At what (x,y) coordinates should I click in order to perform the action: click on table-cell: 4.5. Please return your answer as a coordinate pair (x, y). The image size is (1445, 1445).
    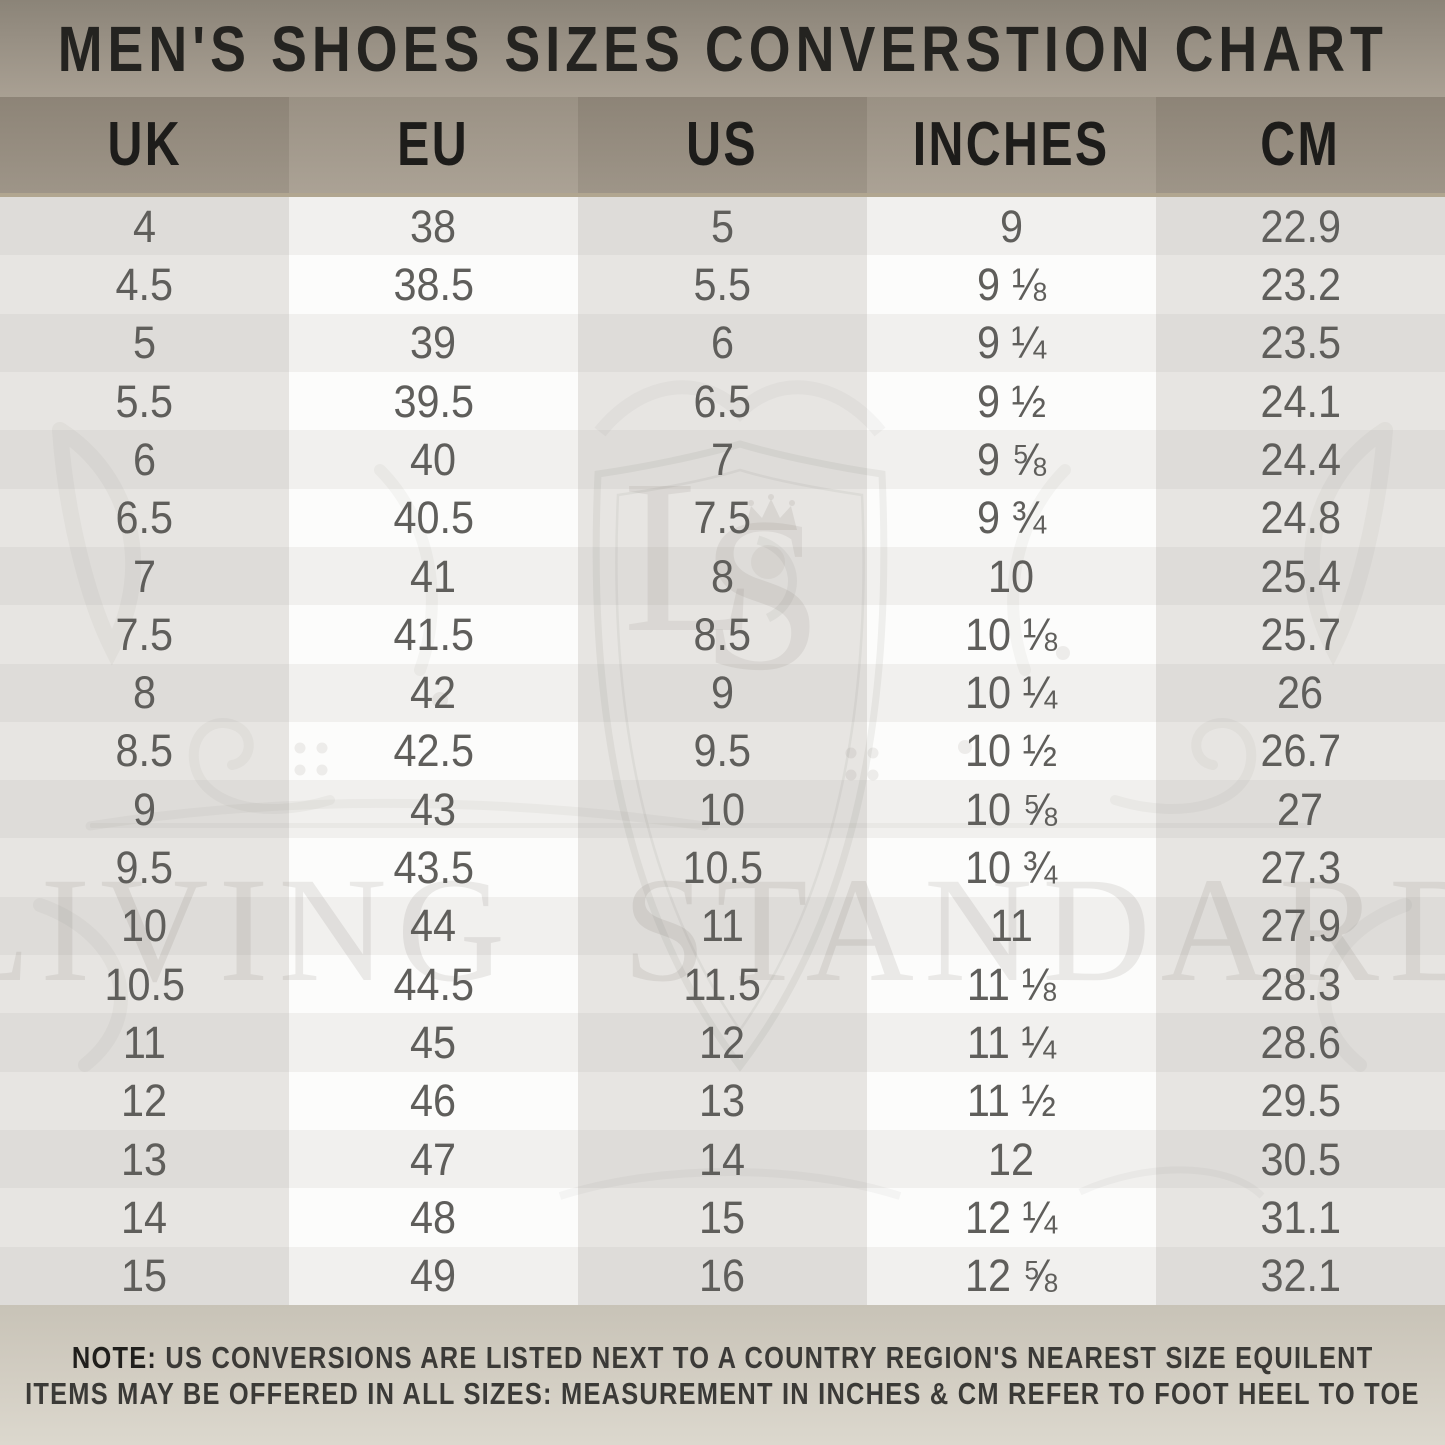
    Looking at the image, I should click on (144, 284).